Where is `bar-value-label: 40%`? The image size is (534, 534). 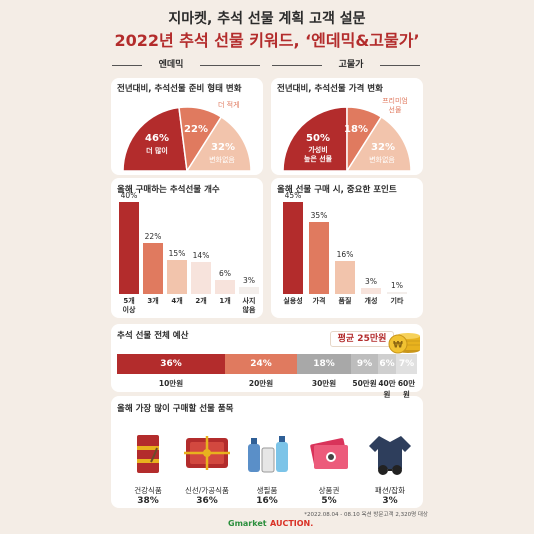
bar-value-label: 40% is located at coordinates (129, 195).